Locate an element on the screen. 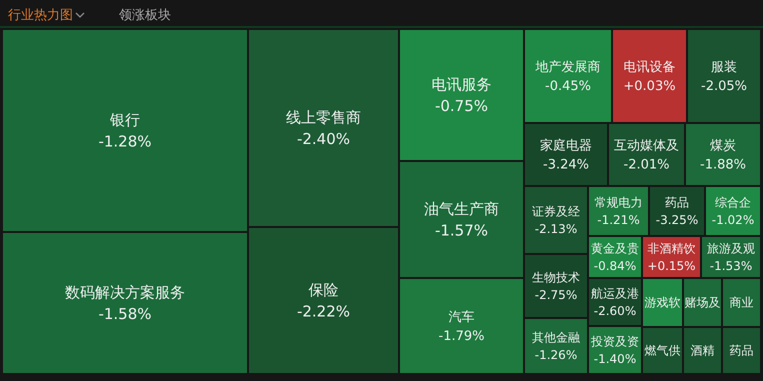 The image size is (763, 381). category-label: 电讯服务 is located at coordinates (462, 84).